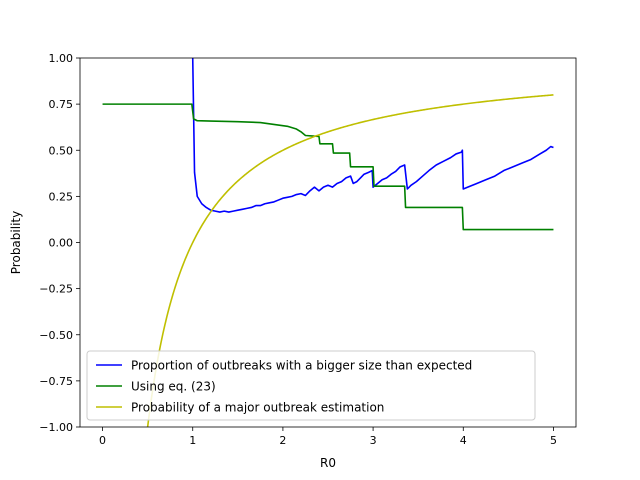  I want to click on y-tick-label: −1.00, so click(56, 427).